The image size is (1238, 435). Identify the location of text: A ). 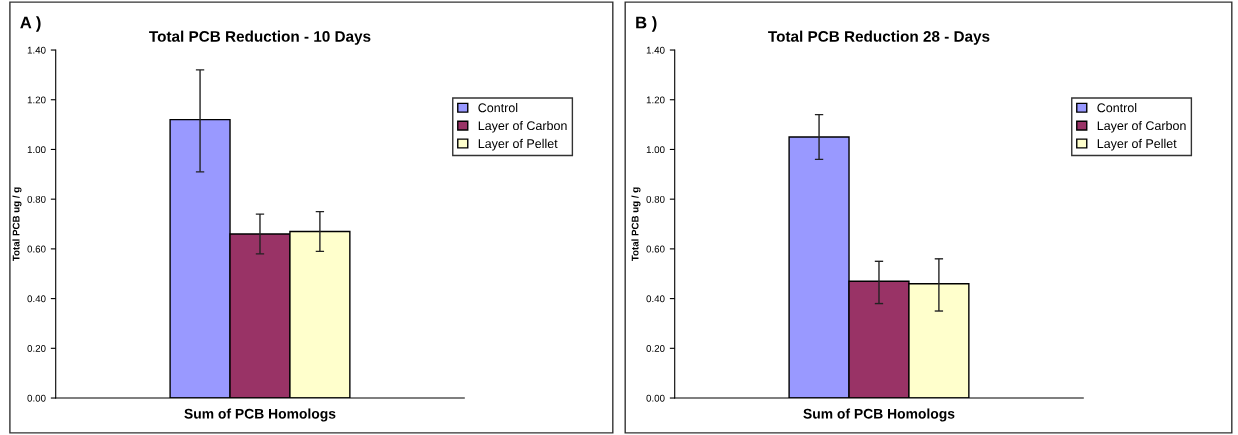
(30, 24).